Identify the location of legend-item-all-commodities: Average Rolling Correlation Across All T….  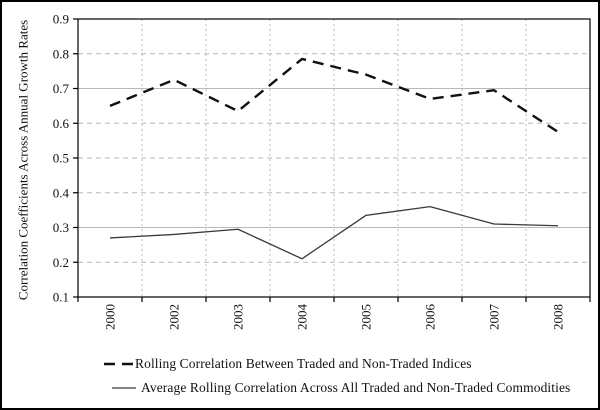
(336, 387).